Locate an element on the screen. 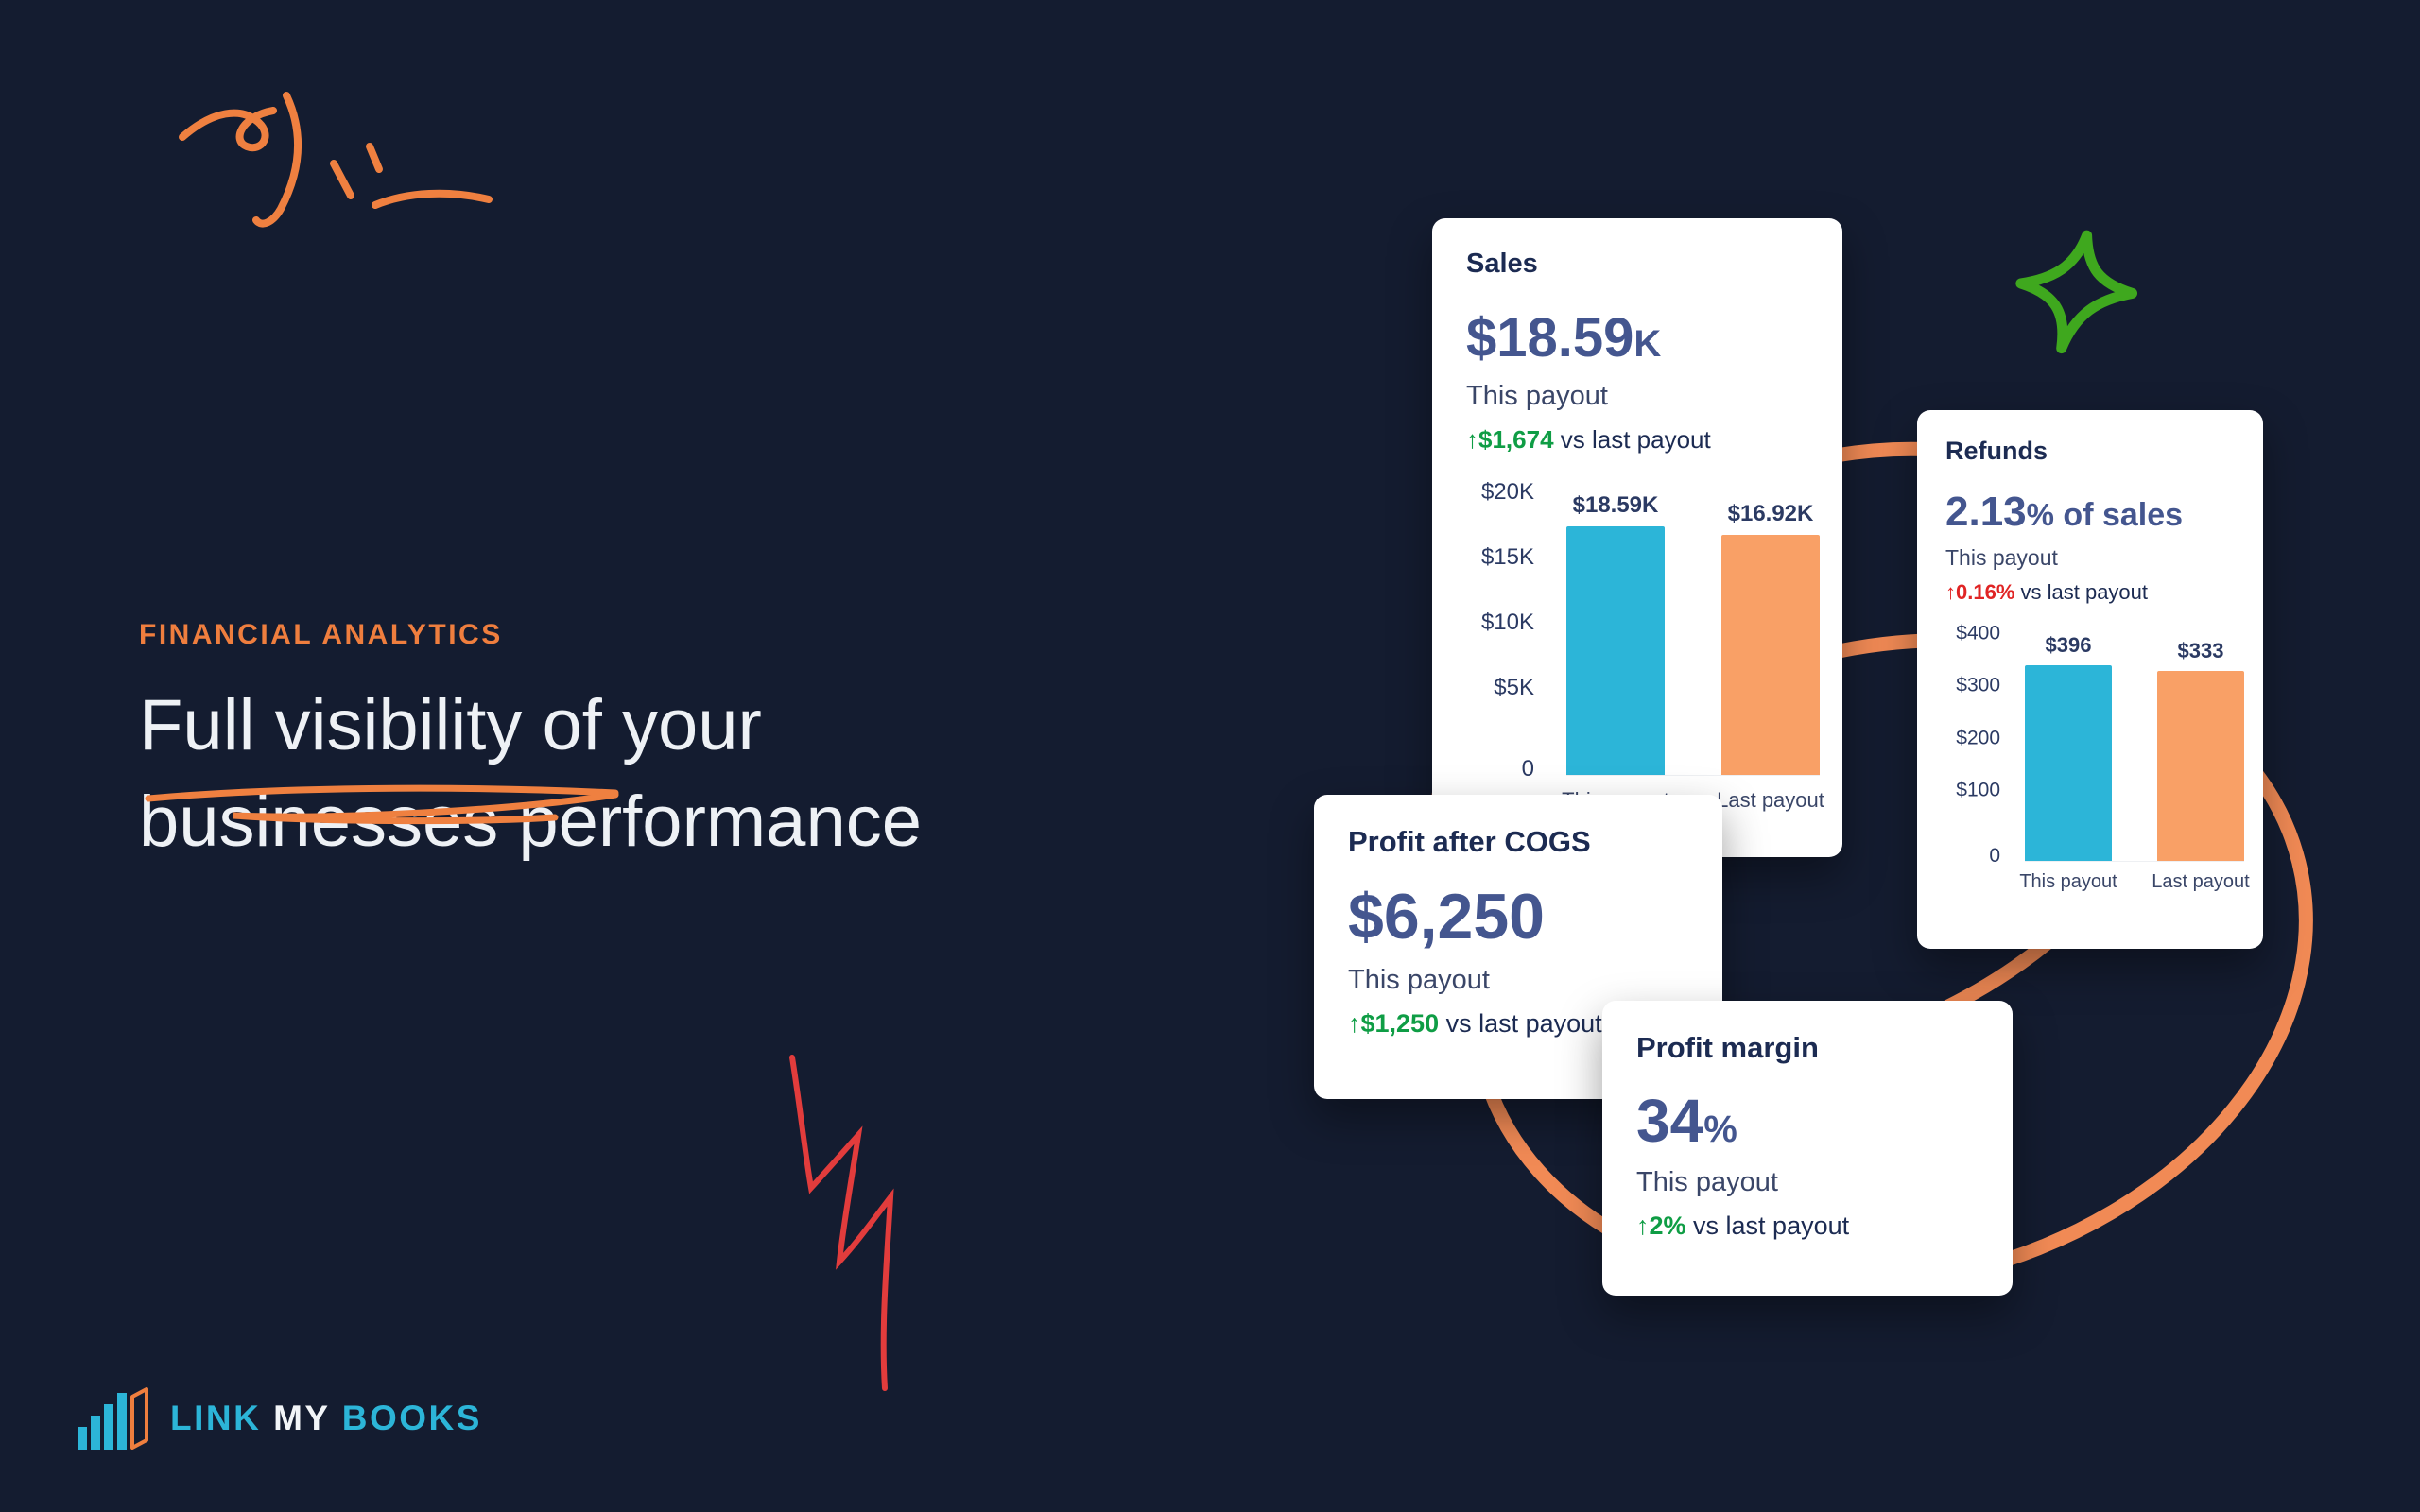 The width and height of the screenshot is (2420, 1512). sales-y-tick: $5K is located at coordinates (1514, 687).